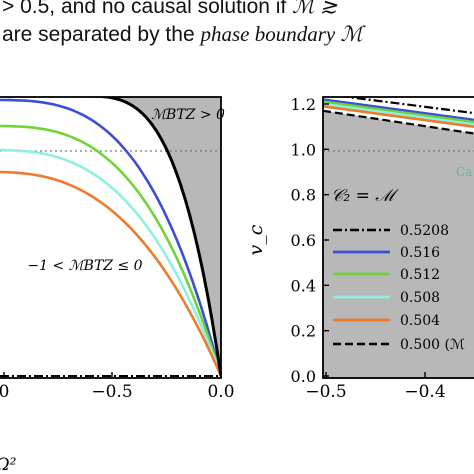 Image resolution: width=474 pixels, height=474 pixels. What do you see at coordinates (303, 331) in the screenshot?
I see `right-y-tick-label: 0.2` at bounding box center [303, 331].